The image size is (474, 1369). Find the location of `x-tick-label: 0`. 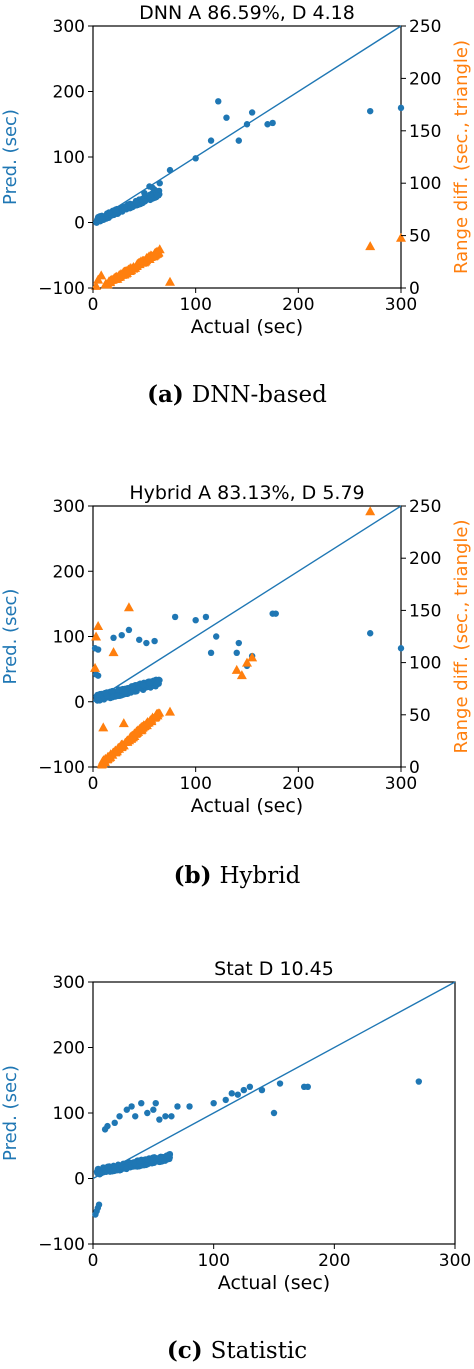

x-tick-label: 0 is located at coordinates (93, 1261).